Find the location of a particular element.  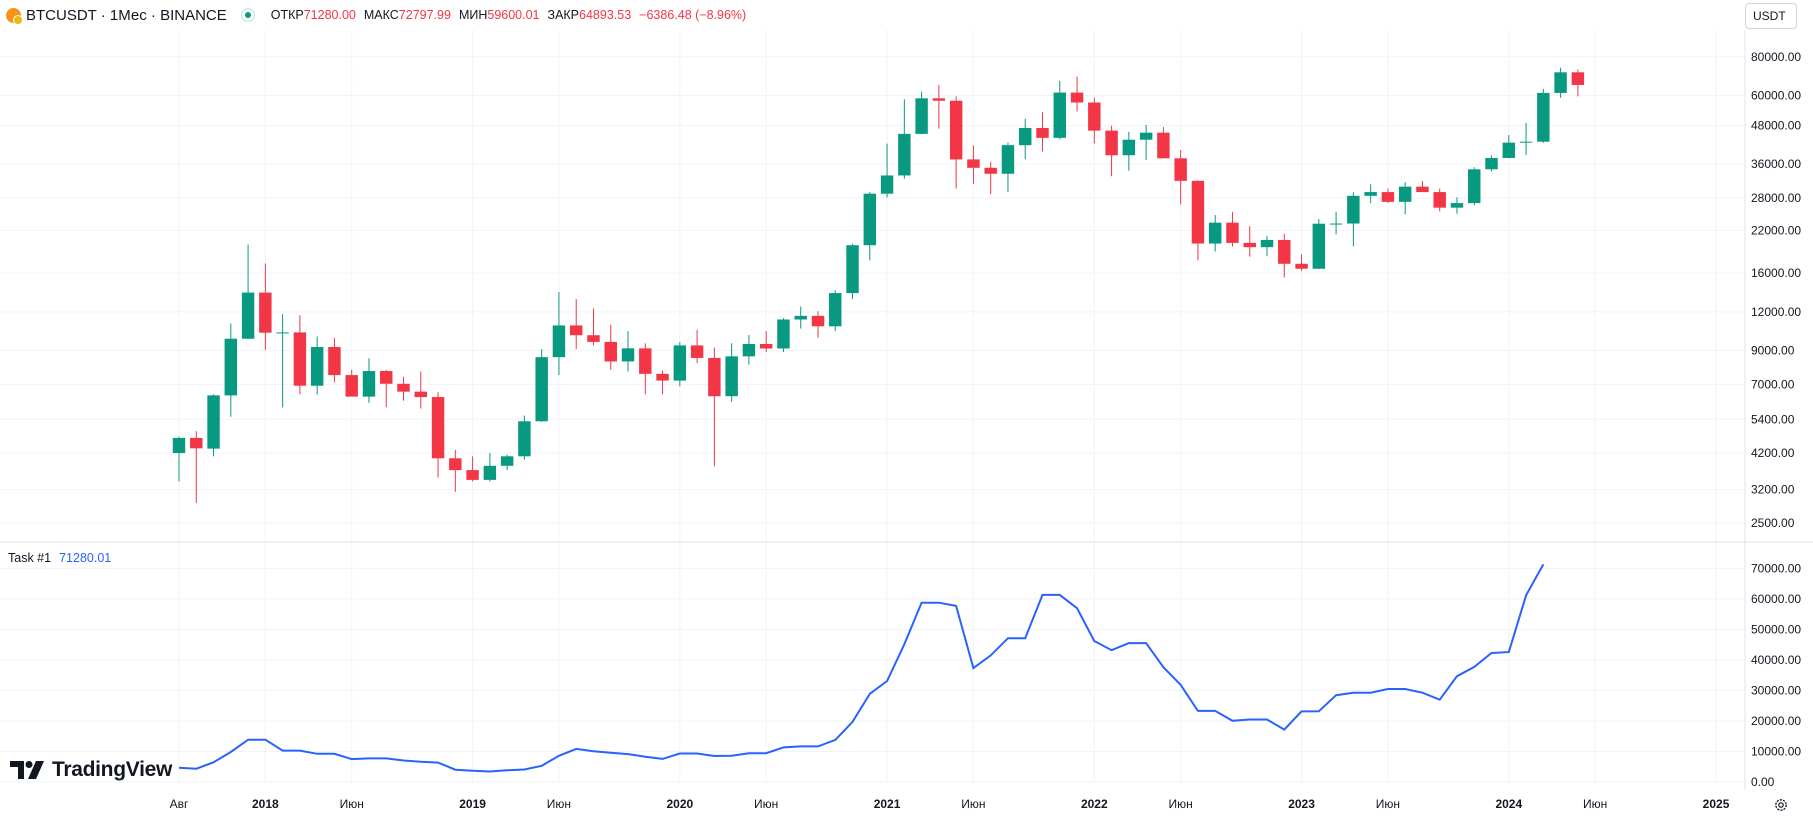

open-value: 71280.00 is located at coordinates (329, 15).